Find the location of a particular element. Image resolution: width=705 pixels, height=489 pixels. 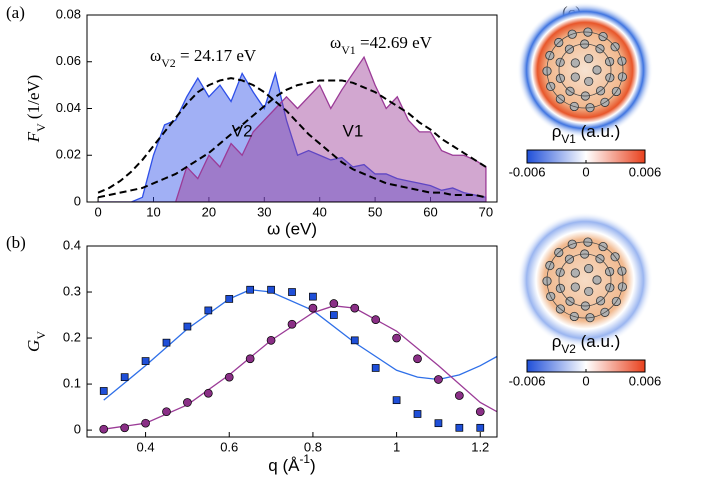

y-tick-label: 0.04 is located at coordinates (68, 107).